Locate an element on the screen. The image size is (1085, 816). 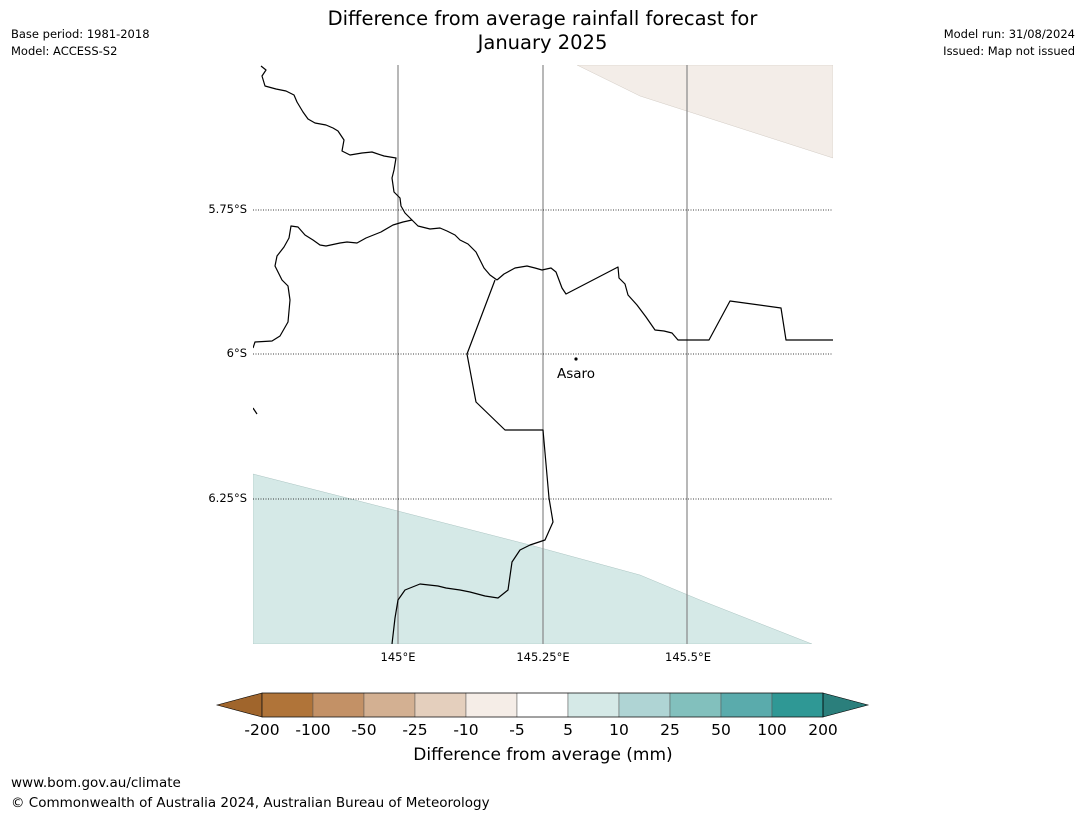
dry-anomaly-region is located at coordinates (704, 112).